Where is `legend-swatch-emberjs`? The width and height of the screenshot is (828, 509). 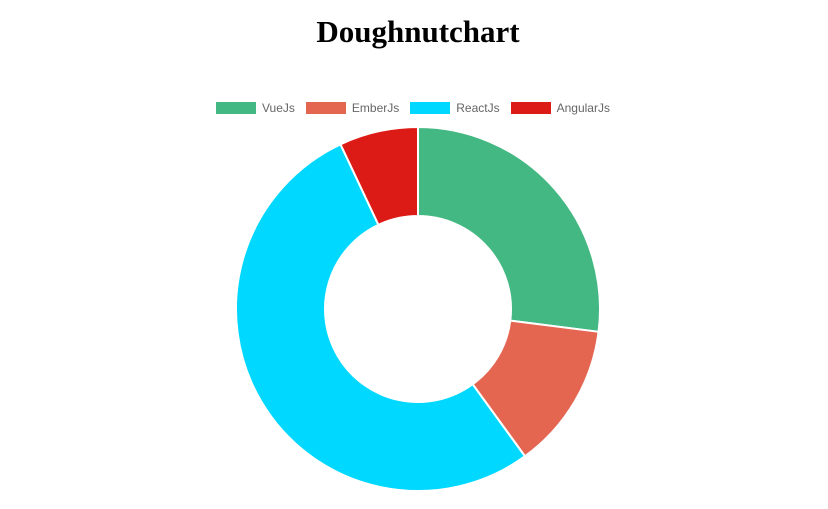
legend-swatch-emberjs is located at coordinates (325, 108).